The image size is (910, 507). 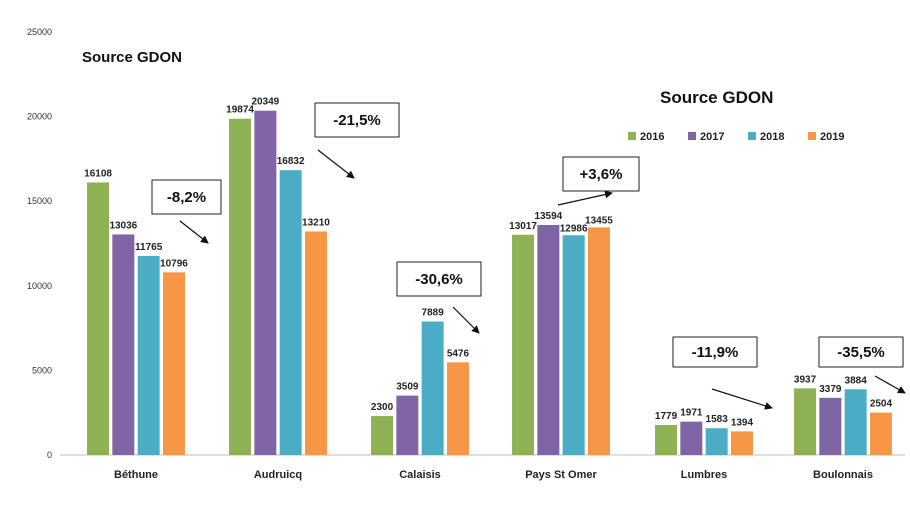 What do you see at coordinates (98, 173) in the screenshot?
I see `data-label: 16108` at bounding box center [98, 173].